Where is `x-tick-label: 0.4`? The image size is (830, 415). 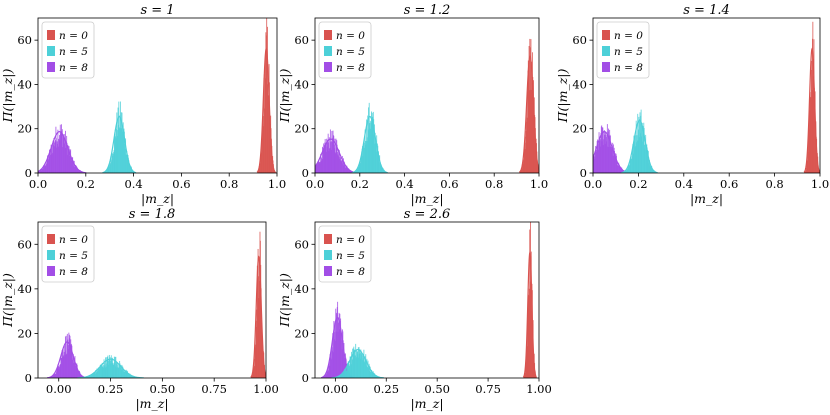 x-tick-label: 0.4 is located at coordinates (684, 184).